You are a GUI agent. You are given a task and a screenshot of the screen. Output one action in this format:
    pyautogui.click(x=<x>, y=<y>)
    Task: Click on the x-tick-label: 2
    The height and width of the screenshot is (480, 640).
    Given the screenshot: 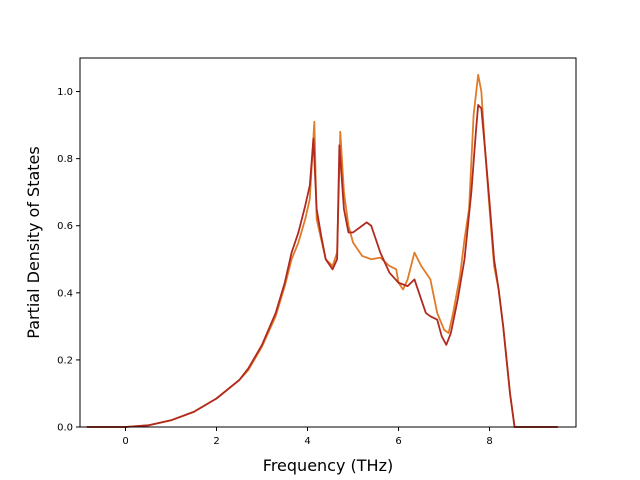 What is the action you would take?
    pyautogui.click(x=216, y=441)
    